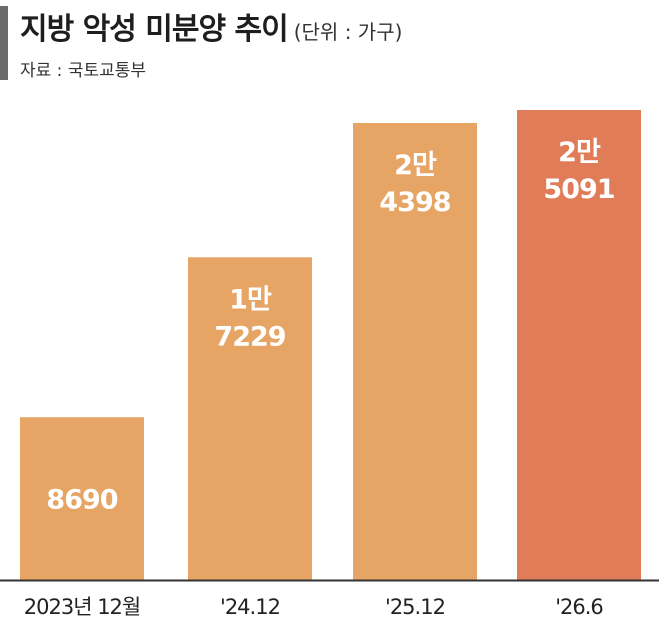 This screenshot has height=632, width=659. I want to click on source-label: 자료 : 국토교통부, so click(83, 71).